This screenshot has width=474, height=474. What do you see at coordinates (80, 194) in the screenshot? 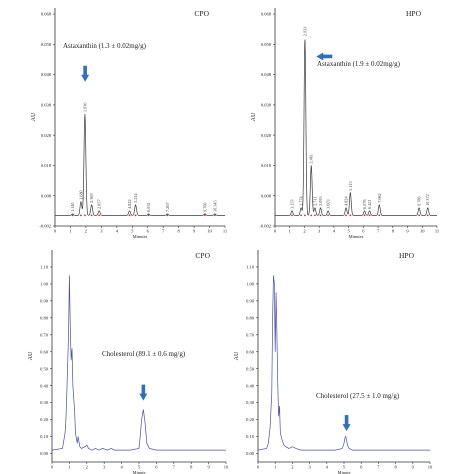
I see `peak-label: 1.680` at bounding box center [80, 194].